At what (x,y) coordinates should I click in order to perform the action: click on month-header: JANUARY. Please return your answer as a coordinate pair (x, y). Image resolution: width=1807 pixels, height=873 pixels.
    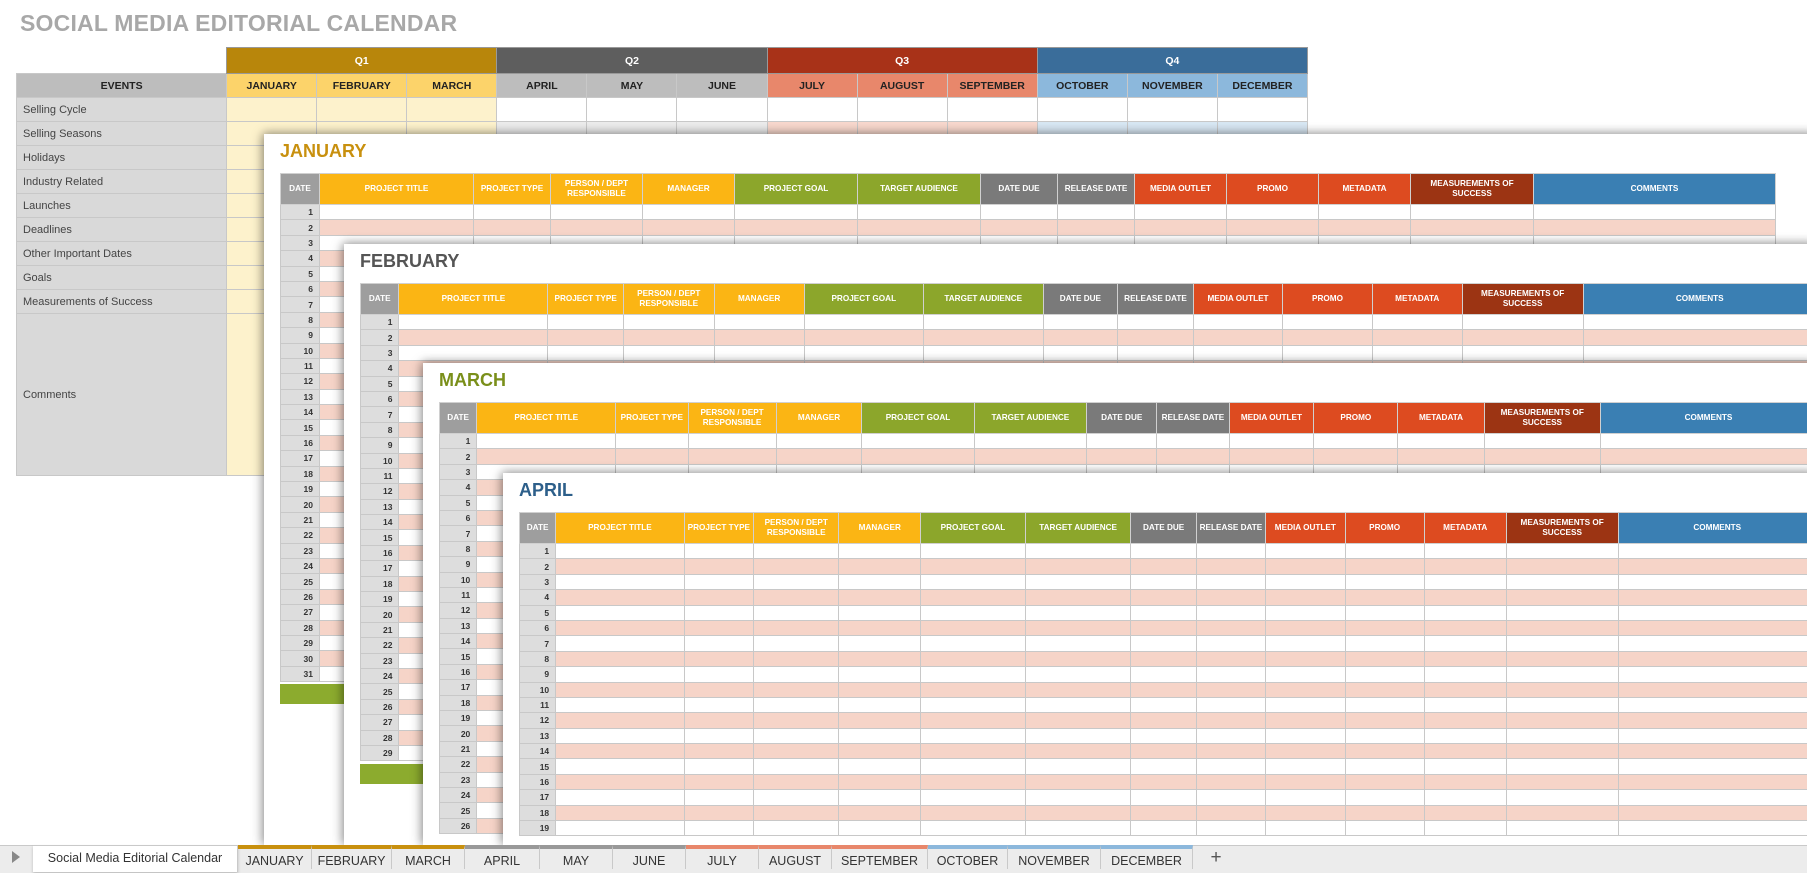
    Looking at the image, I should click on (272, 85).